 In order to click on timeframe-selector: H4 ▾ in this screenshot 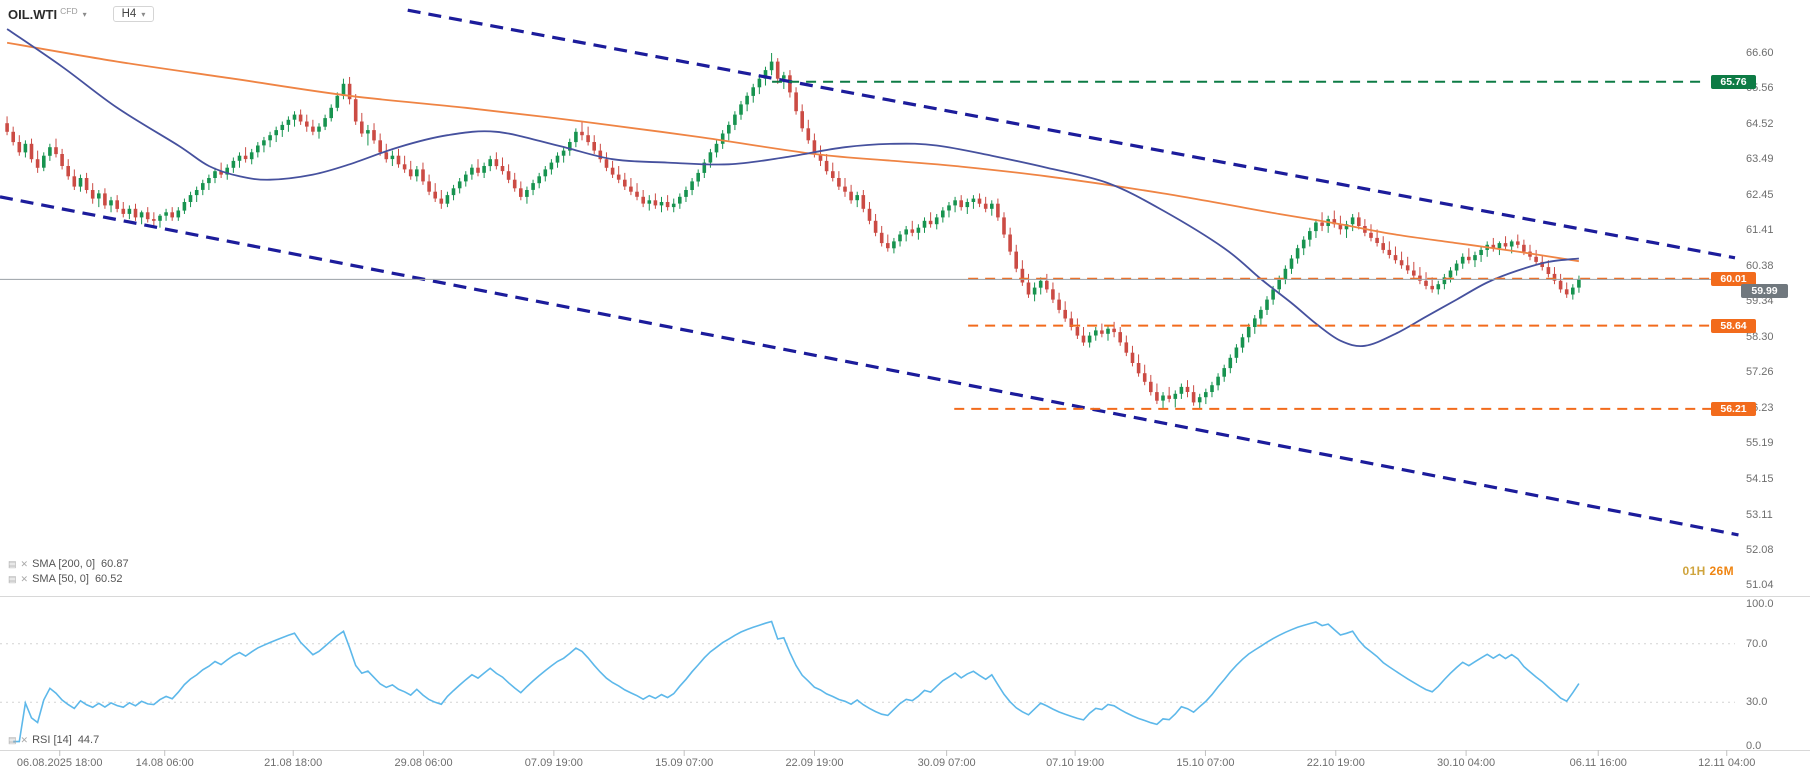, I will do `click(133, 14)`.